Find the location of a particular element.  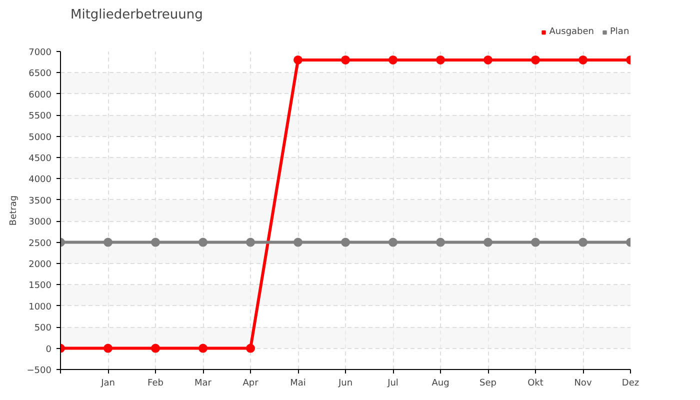

y-tick-label: 1500 is located at coordinates (40, 286).